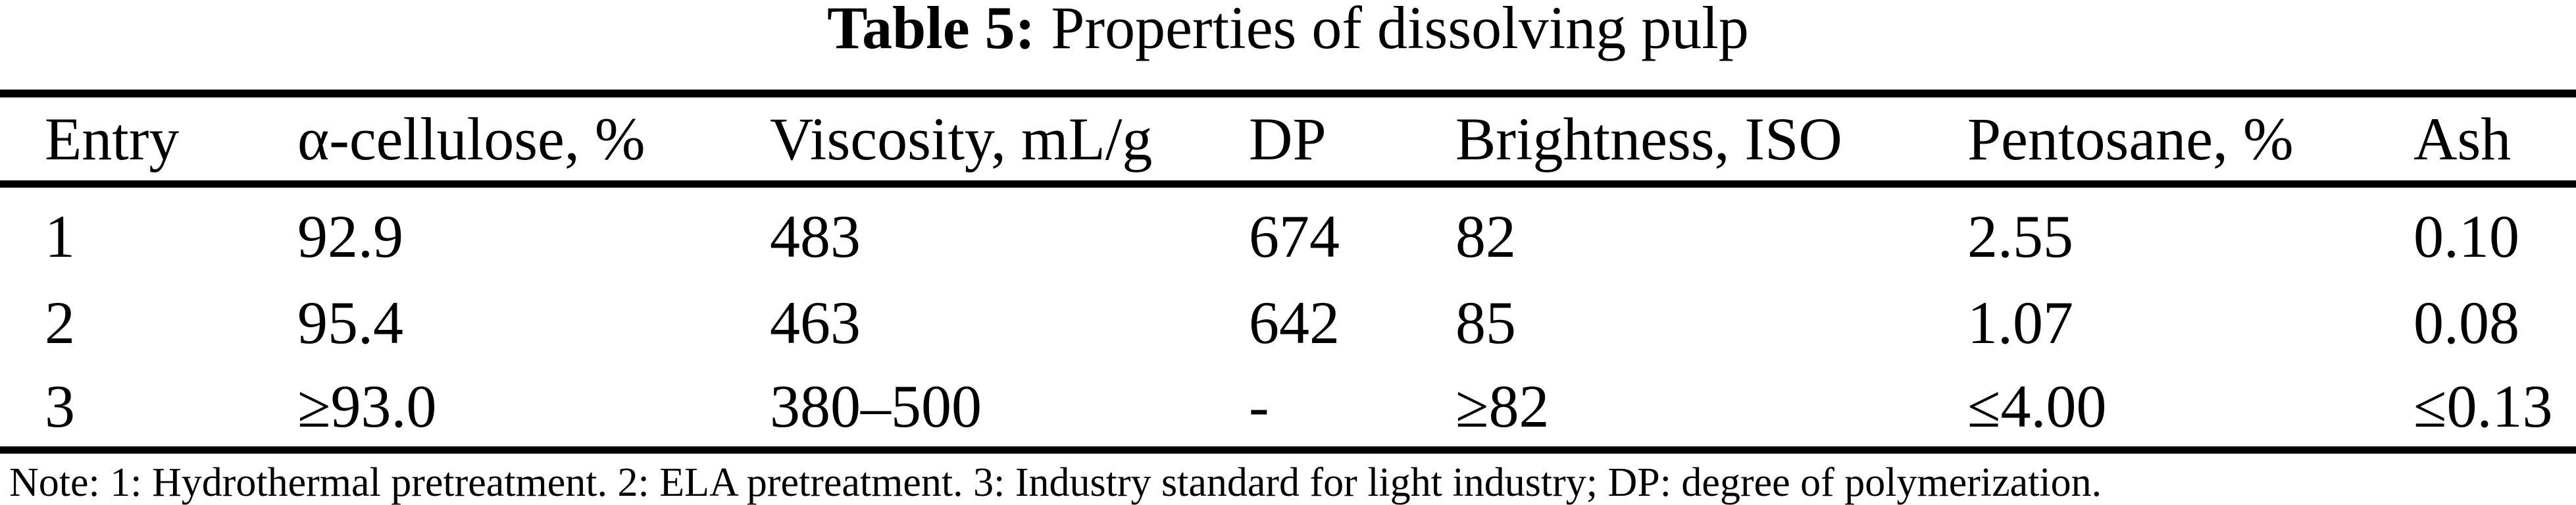  What do you see at coordinates (1502, 406) in the screenshot?
I see `table-cell: ≥82` at bounding box center [1502, 406].